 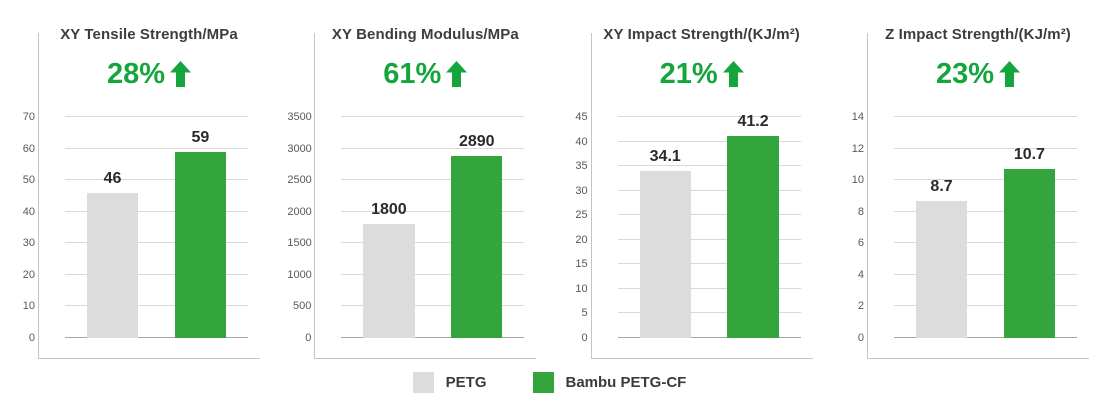 I want to click on chart-title: XY Impact Strength/(KJ/m²), so click(x=701, y=34).